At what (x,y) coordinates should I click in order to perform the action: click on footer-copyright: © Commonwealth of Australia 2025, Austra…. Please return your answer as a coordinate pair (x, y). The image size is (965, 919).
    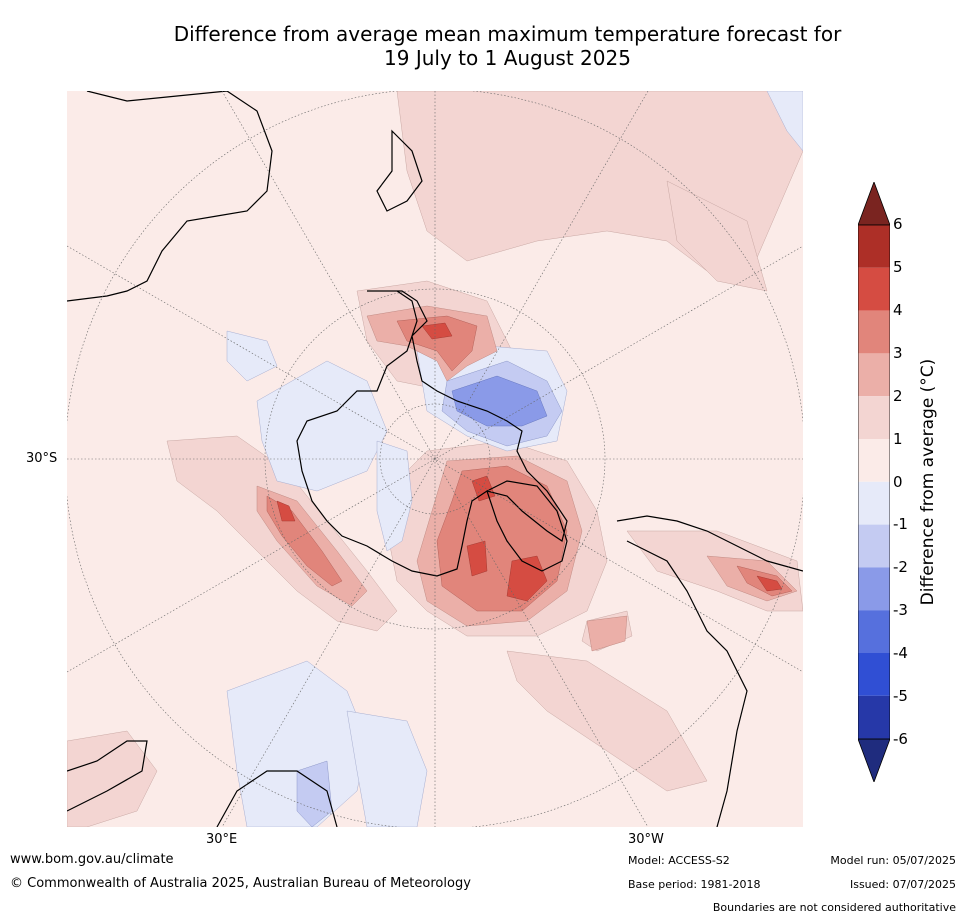
    Looking at the image, I should click on (240, 883).